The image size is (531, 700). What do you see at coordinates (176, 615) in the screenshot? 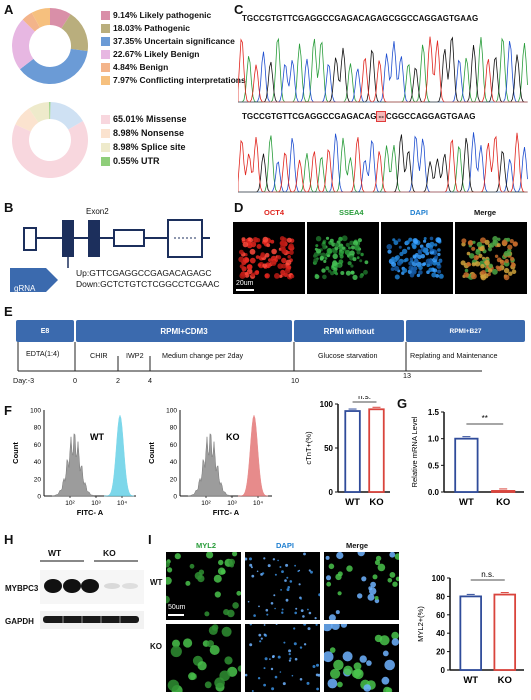
I see `scale-bar-i` at bounding box center [176, 615].